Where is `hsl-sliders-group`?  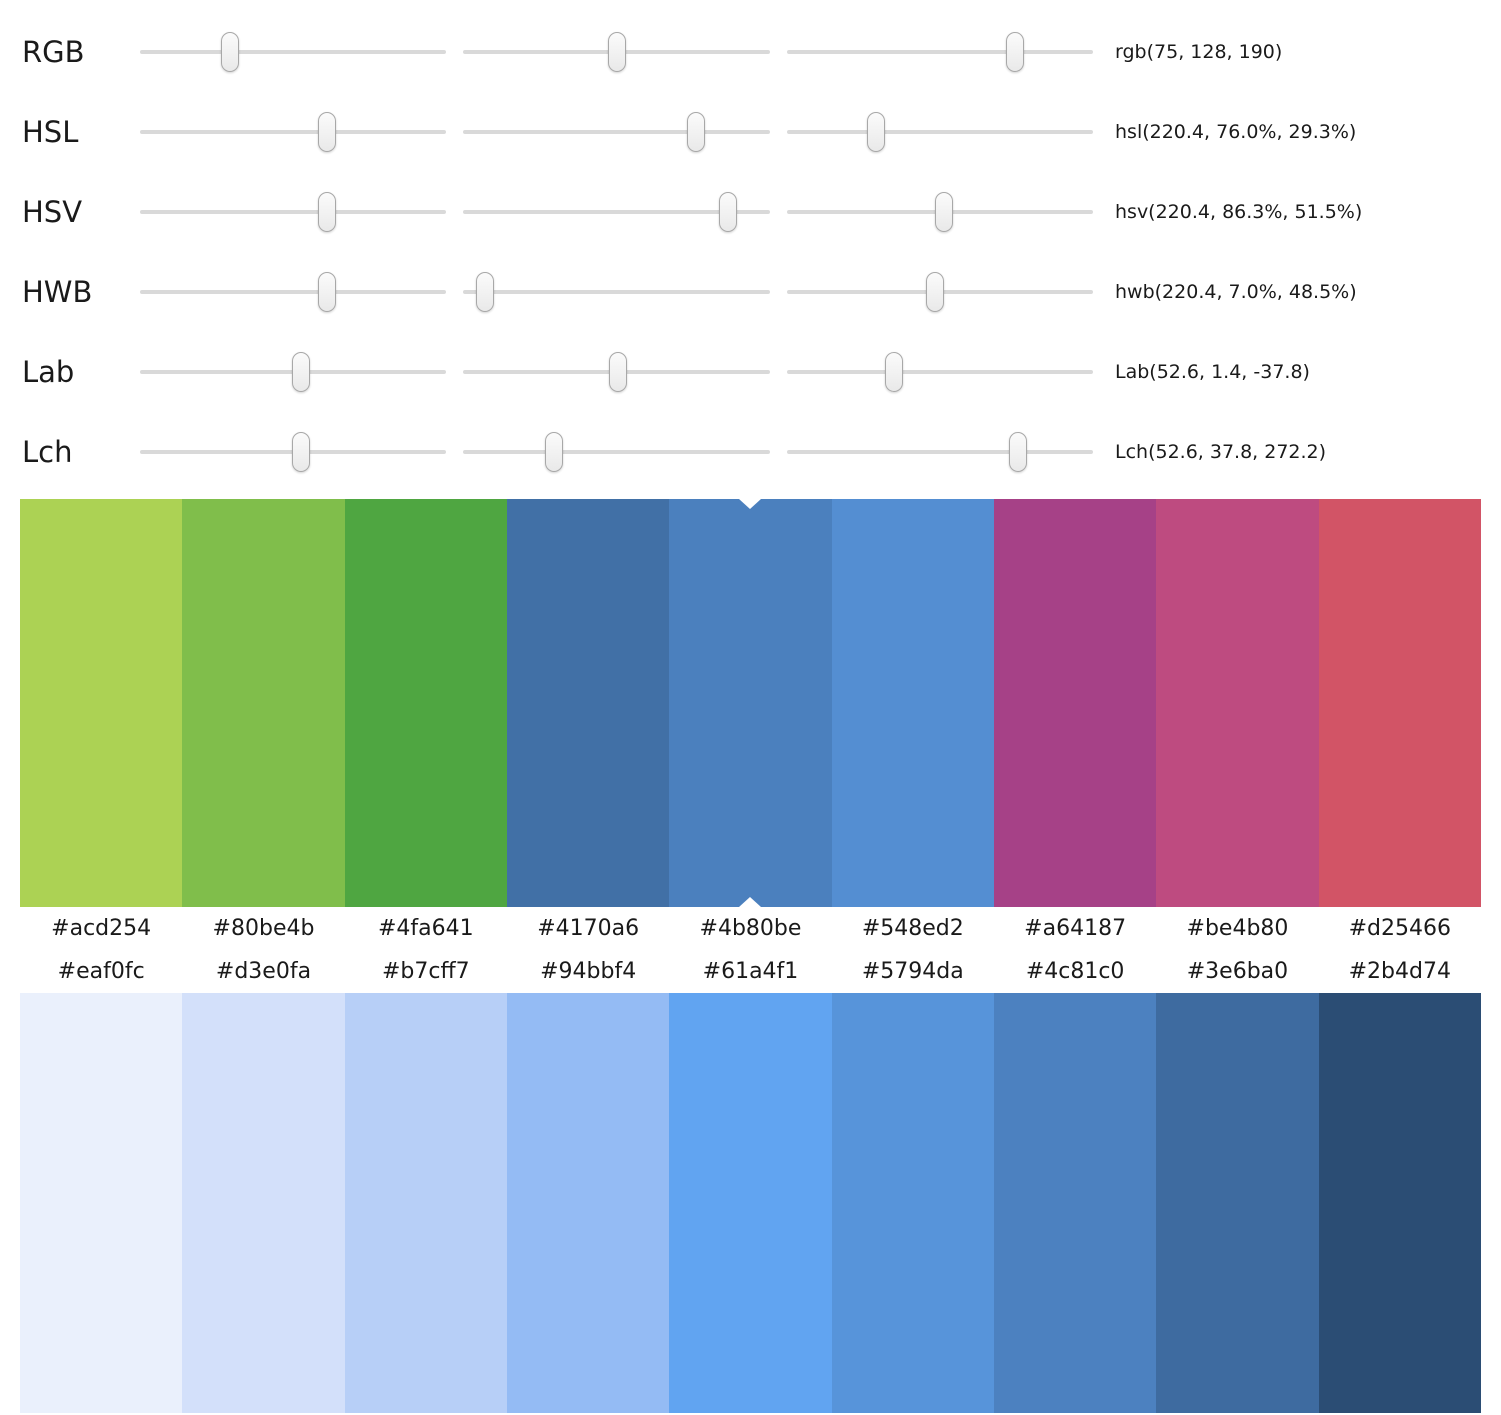
hsl-sliders-group is located at coordinates (616, 132).